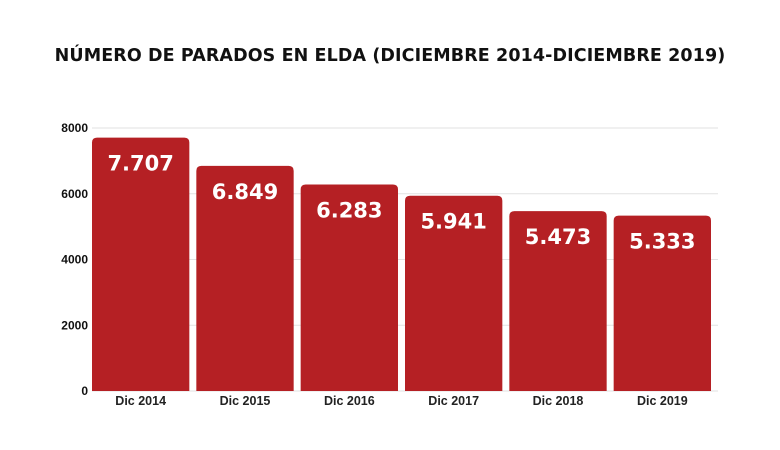 This screenshot has height=450, width=780. Describe the element at coordinates (74, 128) in the screenshot. I see `y-tick-label: 8000` at that location.